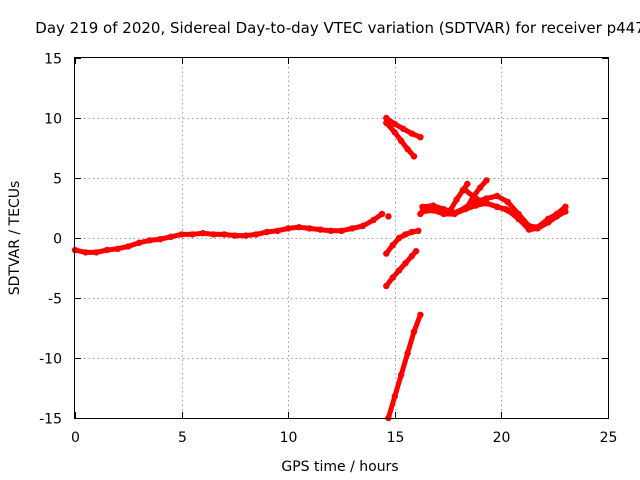  Describe the element at coordinates (50, 420) in the screenshot. I see `y-tick-label: -15` at that location.